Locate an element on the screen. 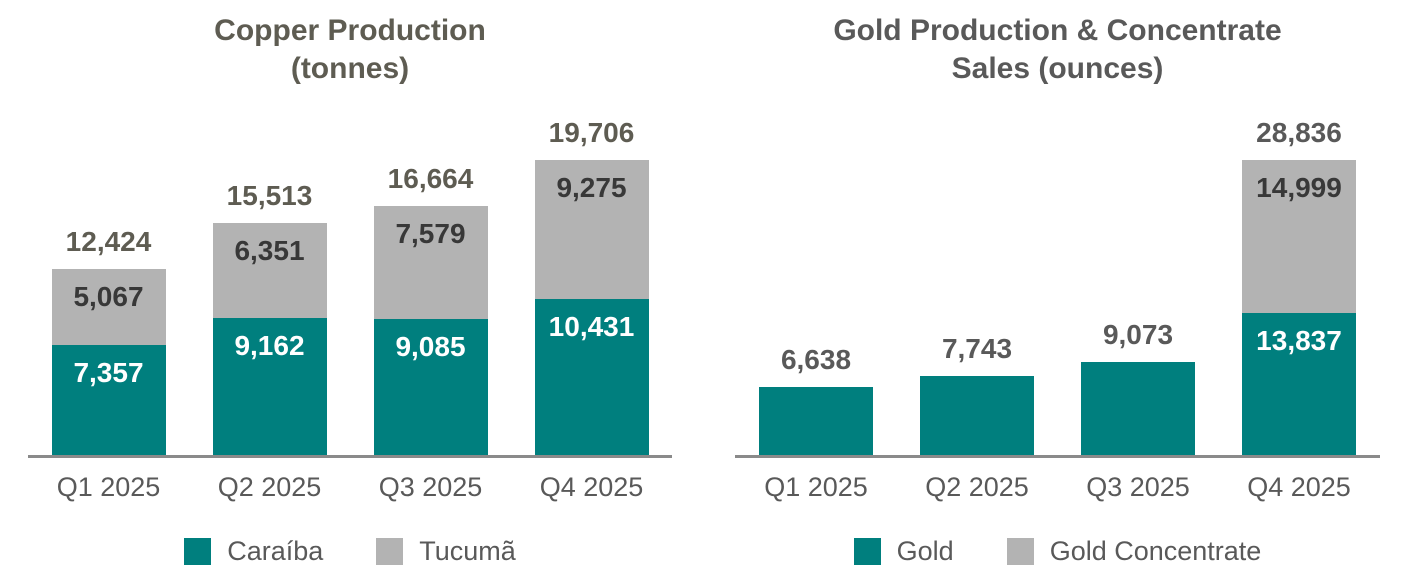 This screenshot has width=1410, height=583. caraiba-legend-label: Caraíba is located at coordinates (275, 551).